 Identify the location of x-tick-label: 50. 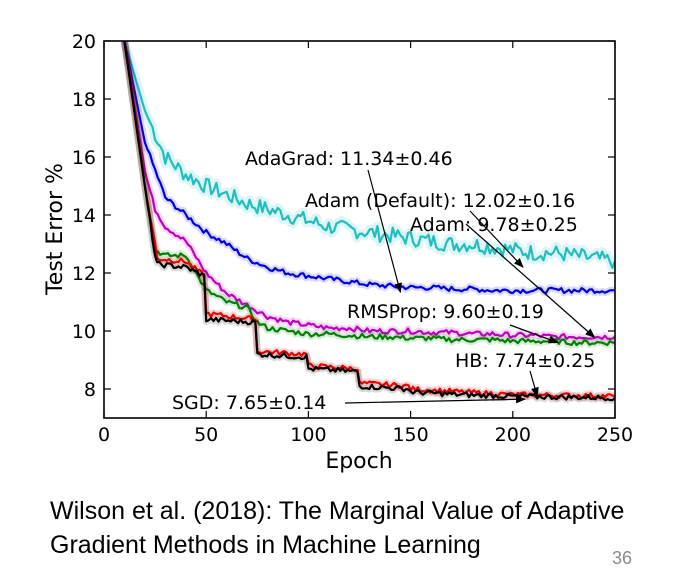
(206, 435).